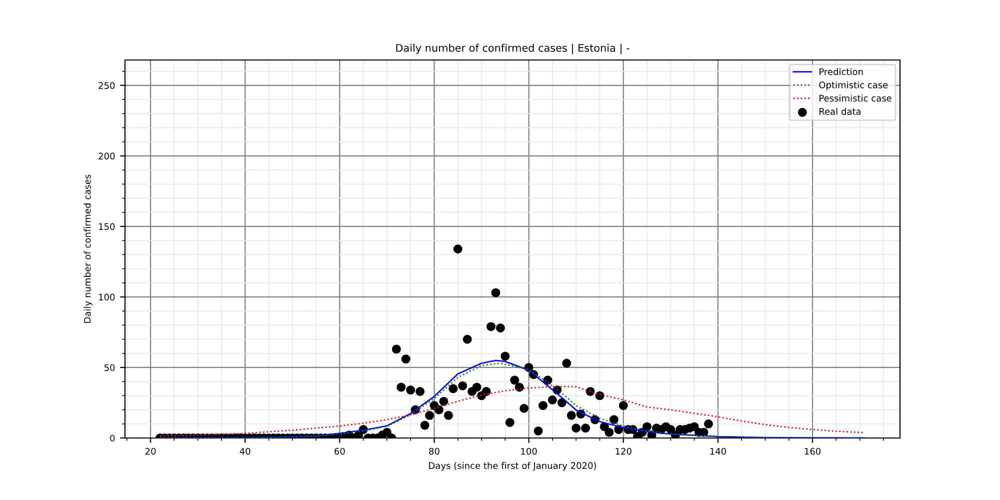 The height and width of the screenshot is (500, 1000). What do you see at coordinates (856, 98) in the screenshot?
I see `legend-label: Pessimistic case` at bounding box center [856, 98].